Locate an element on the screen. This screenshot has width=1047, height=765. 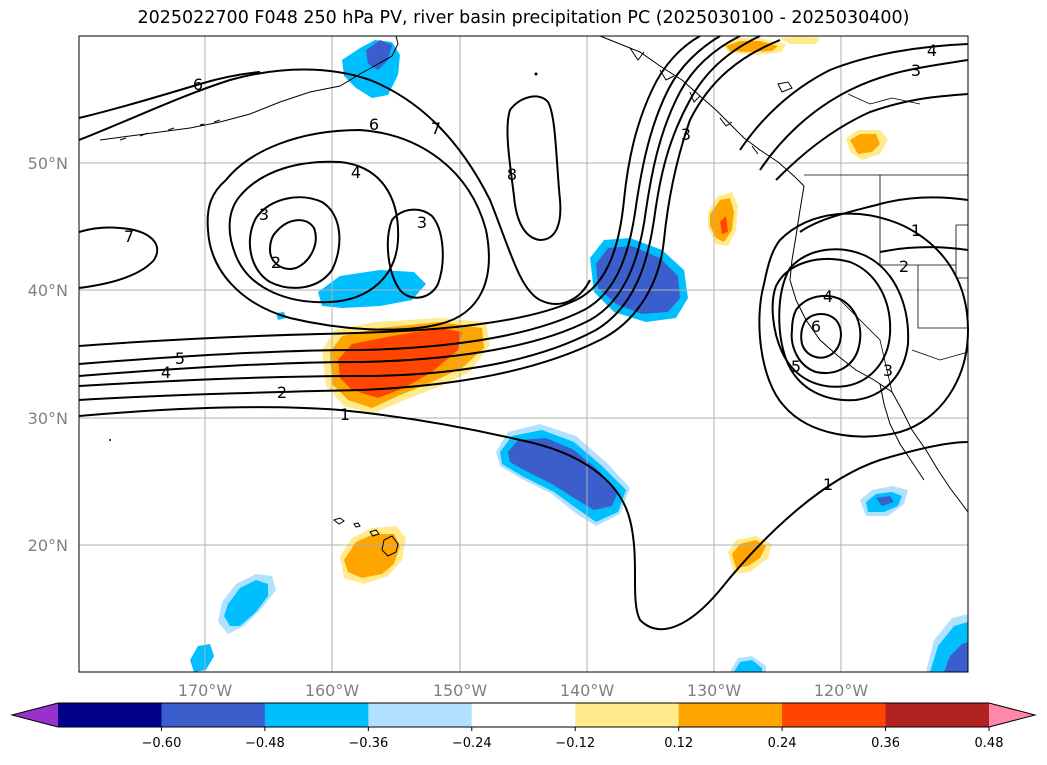
latitude-labels: 50°N 40°N 30°N 20°N is located at coordinates (48, 354).